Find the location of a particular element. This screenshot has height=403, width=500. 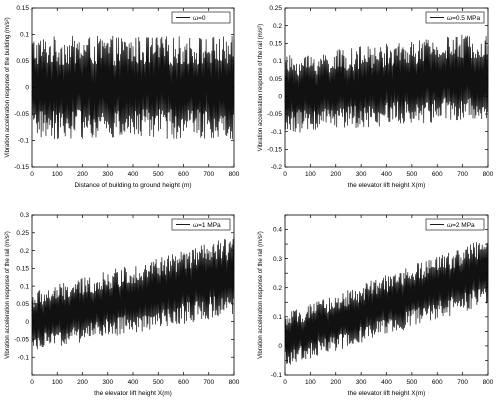

legend-label: ω=2 MPa is located at coordinates (461, 225).